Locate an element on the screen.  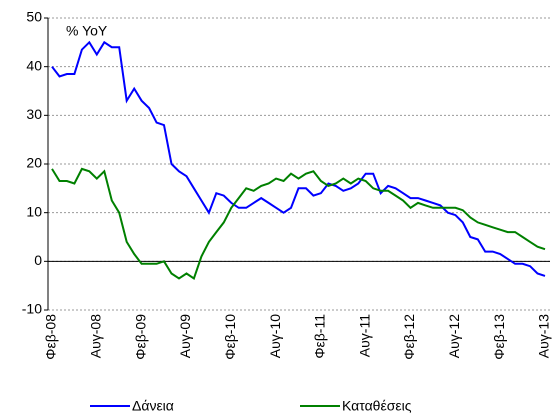
legend-label: Καταθέσεις is located at coordinates (377, 406).